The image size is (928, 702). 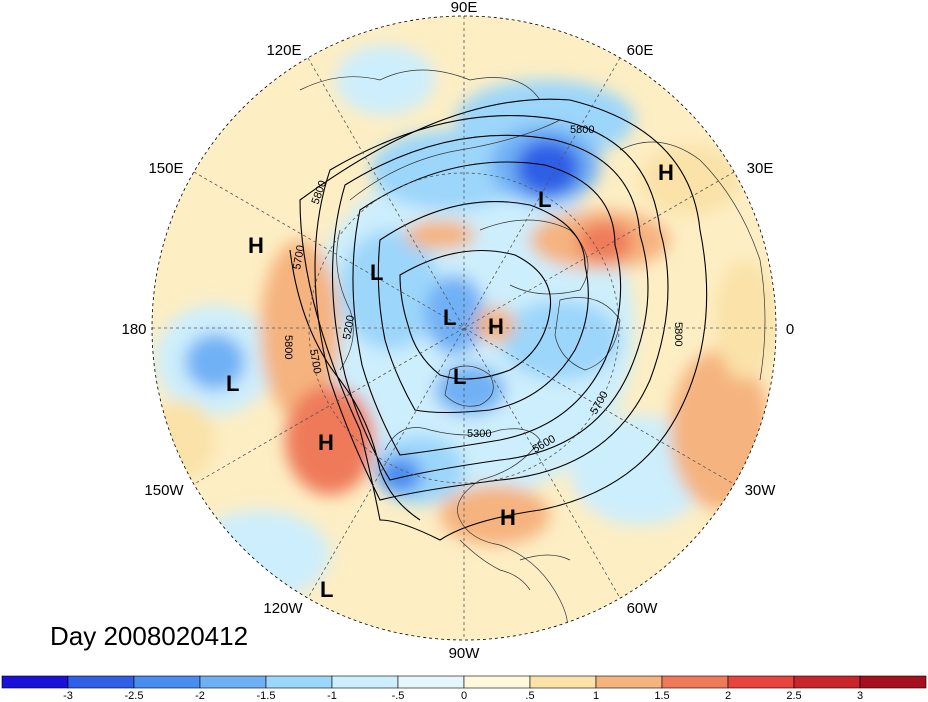 I want to click on day-label: Day 2008020412, so click(x=149, y=636).